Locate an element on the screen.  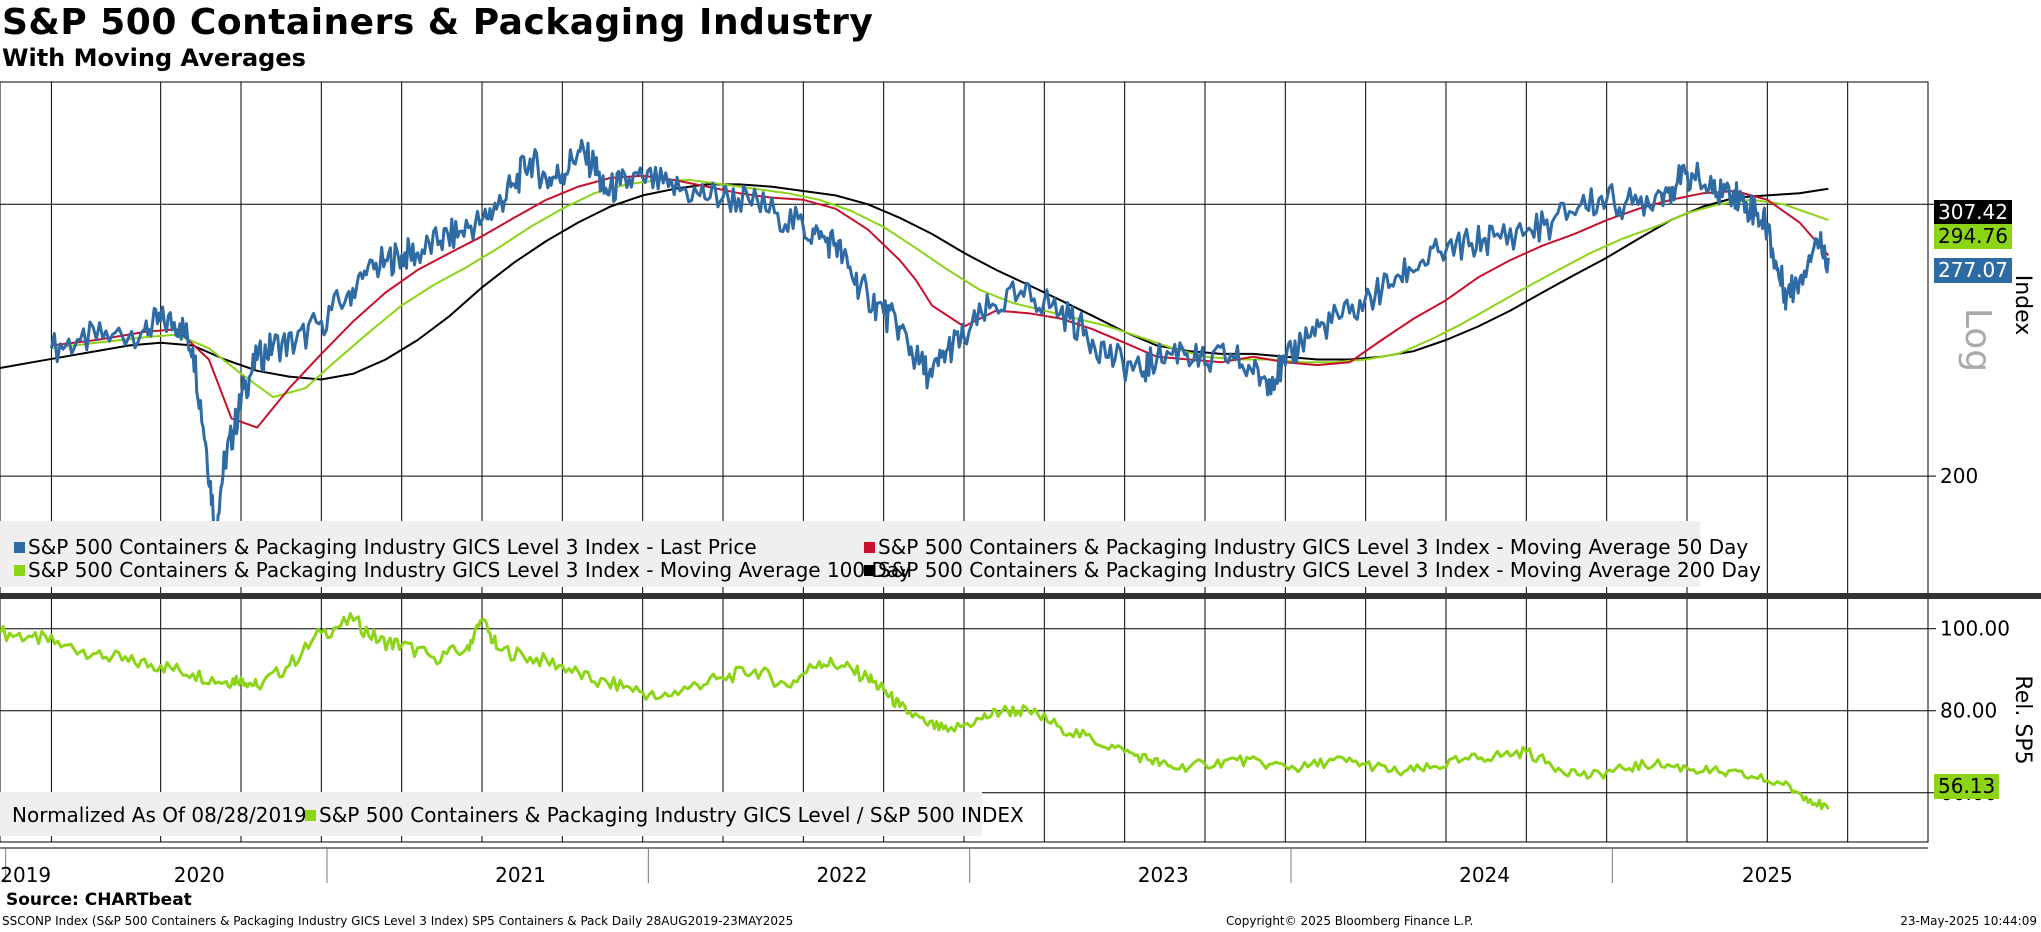
legend-swatch-ma100 is located at coordinates (19, 570).